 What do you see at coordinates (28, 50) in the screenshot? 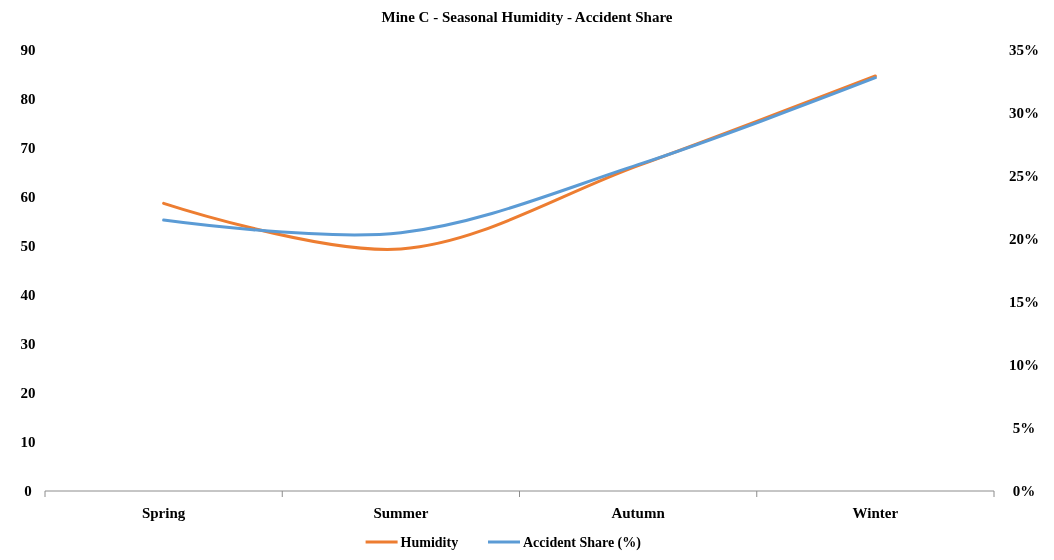
I see `y-tick-label: 90` at bounding box center [28, 50].